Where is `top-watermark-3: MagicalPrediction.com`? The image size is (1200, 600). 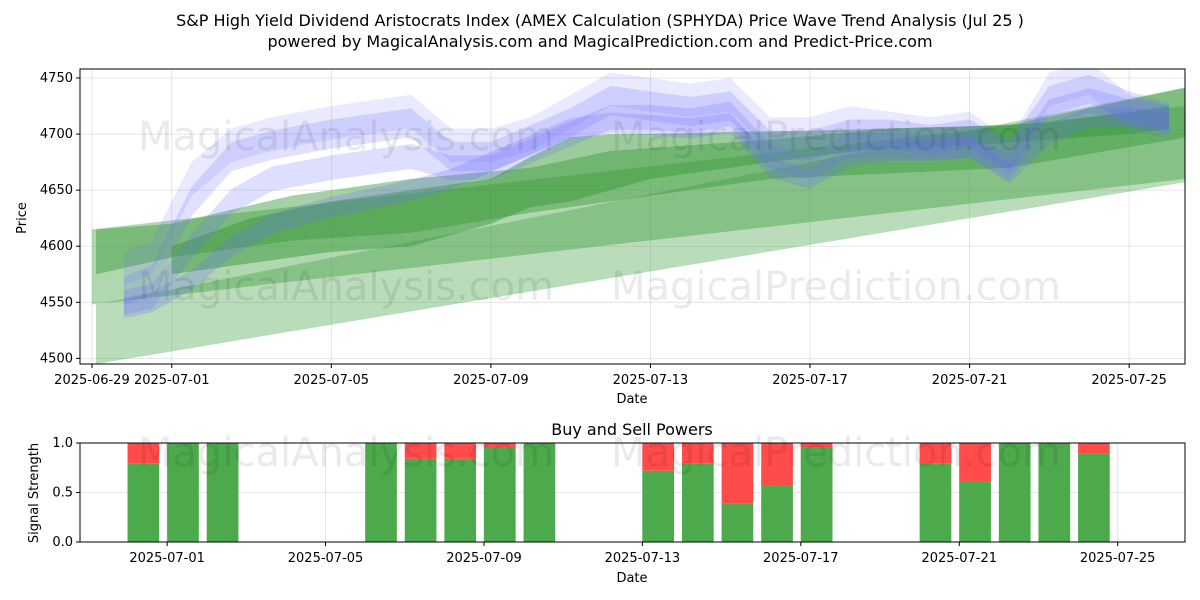 top-watermark-3: MagicalPrediction.com is located at coordinates (836, 287).